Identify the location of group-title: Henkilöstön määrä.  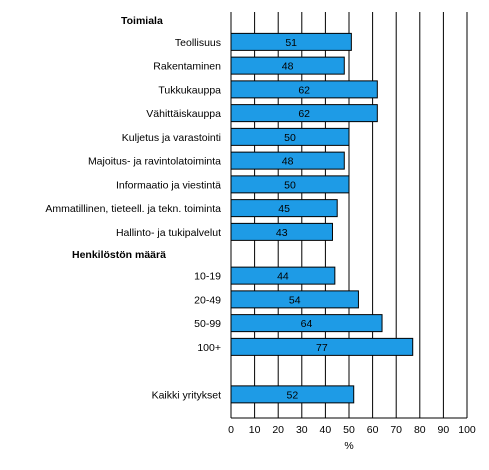
(119, 255).